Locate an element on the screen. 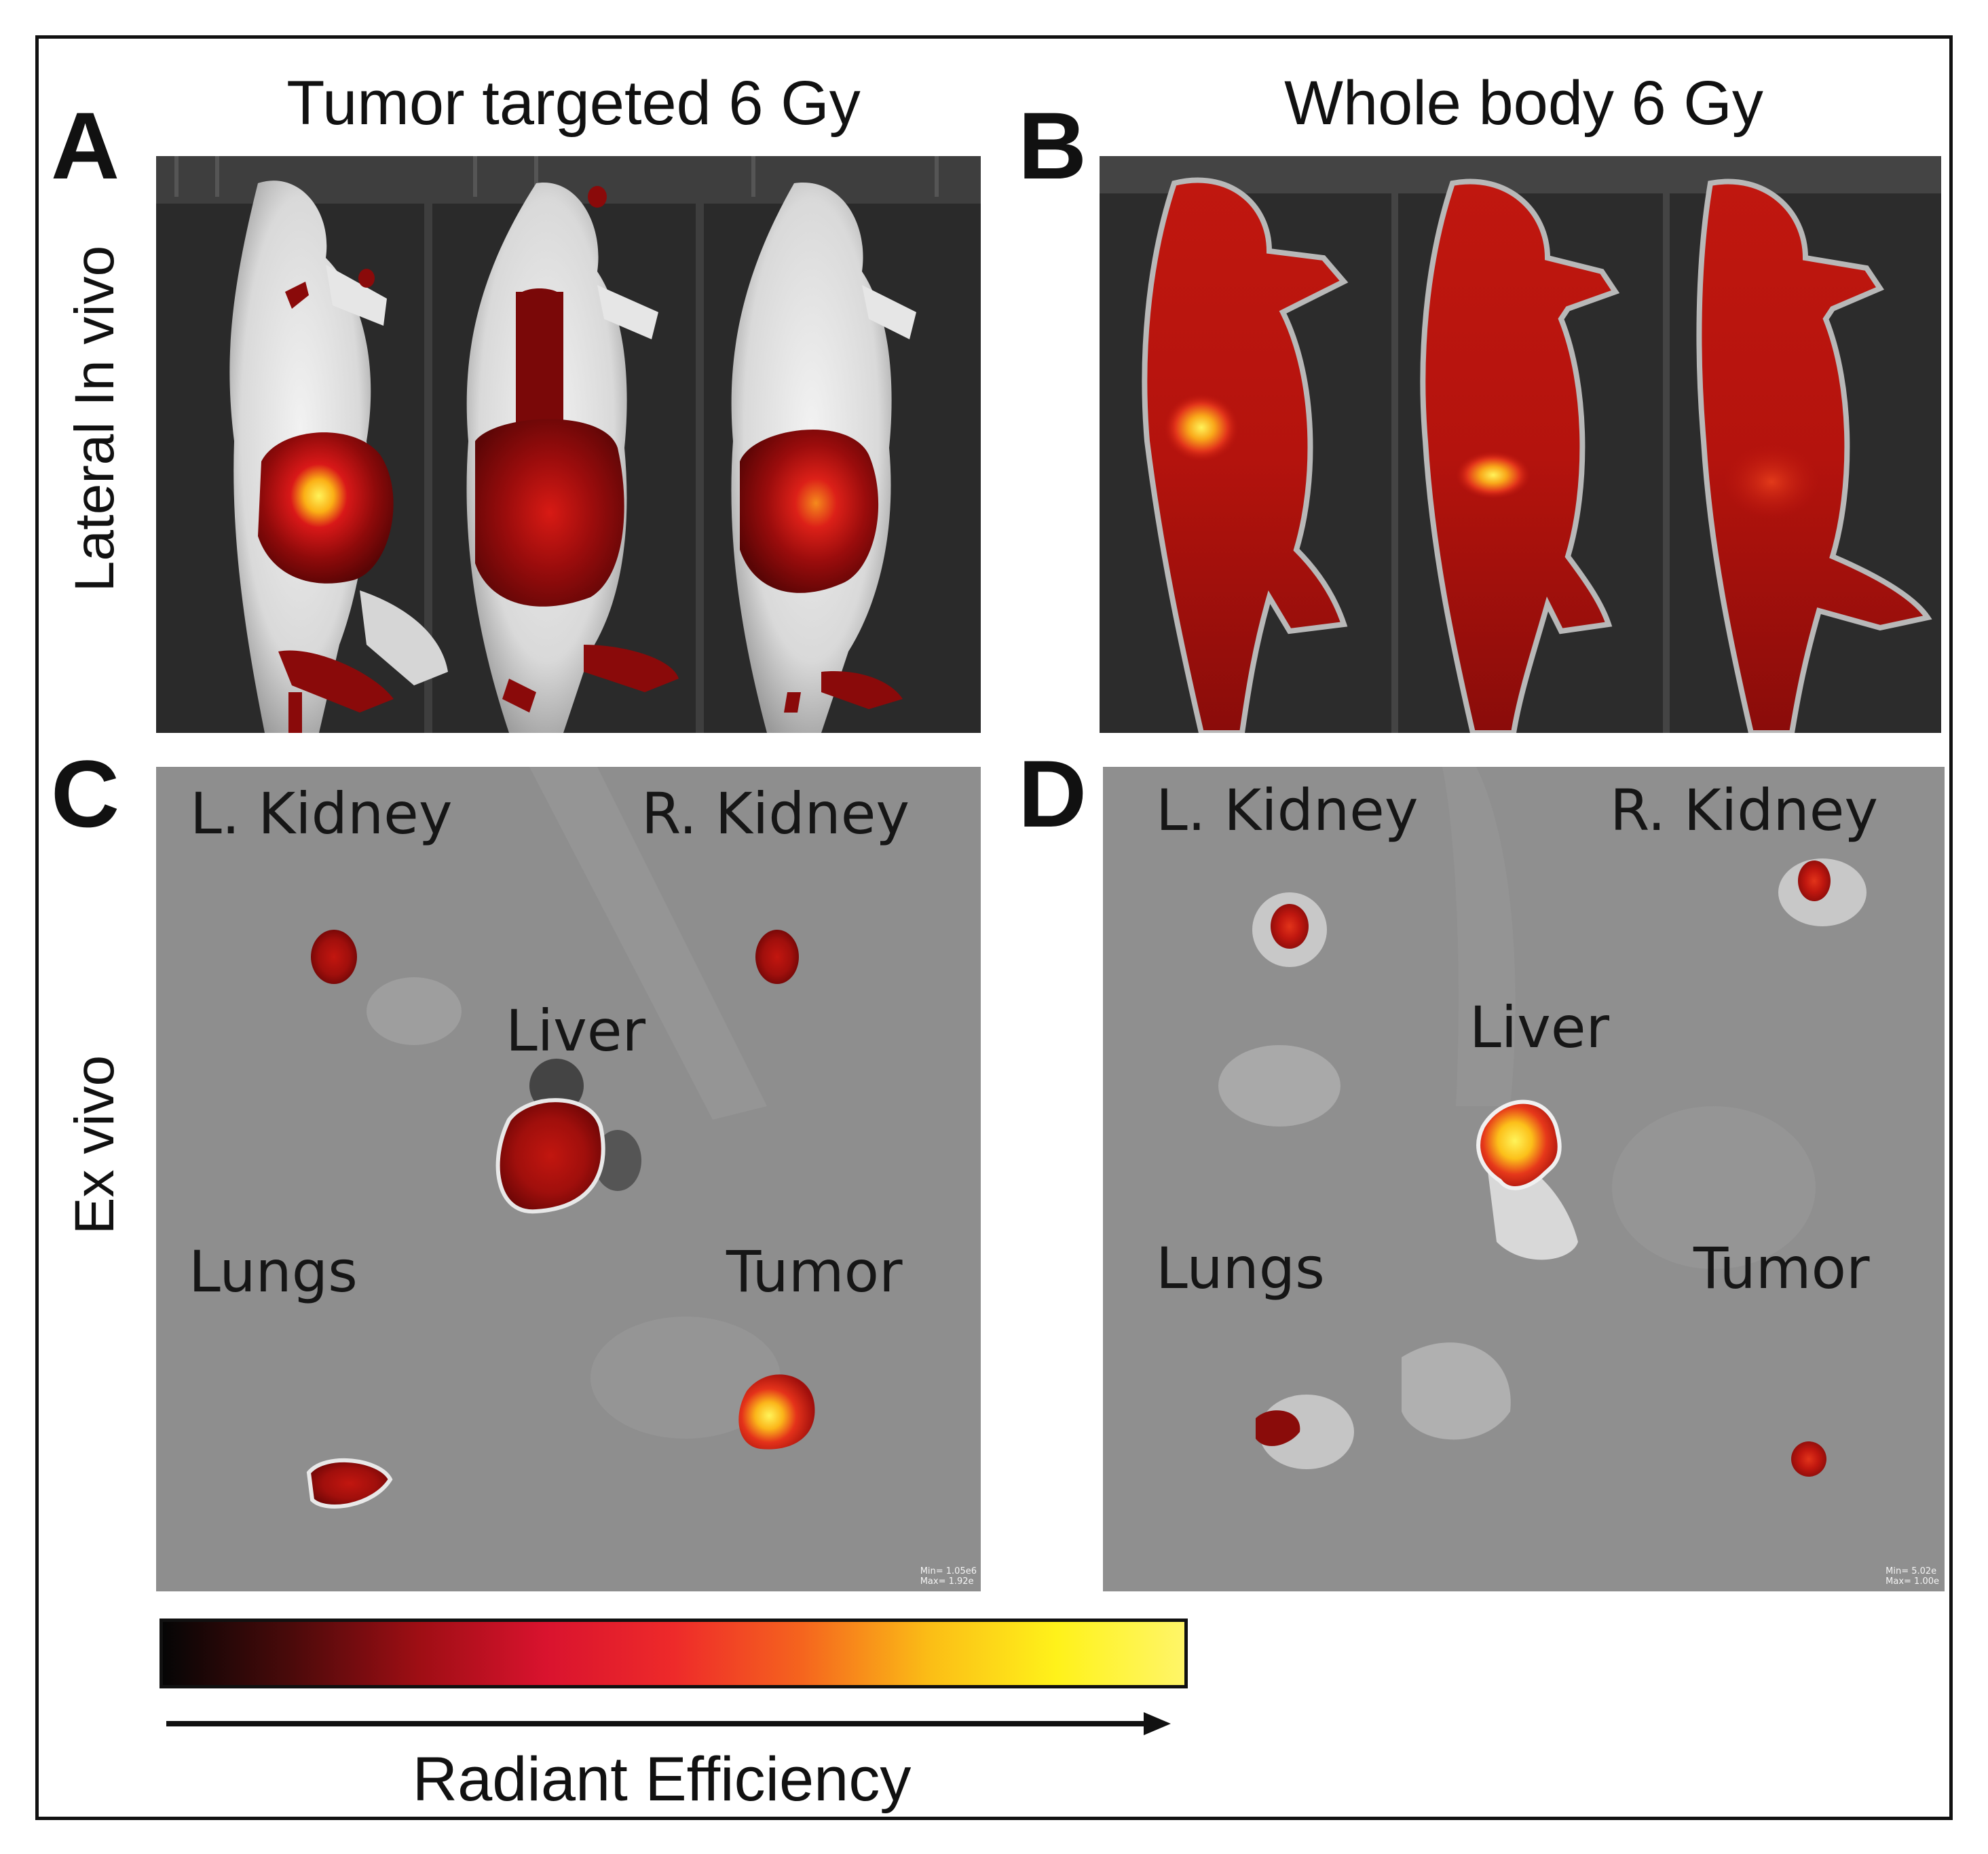 The image size is (1988, 1854). panel-d-min: Min= 5.02e is located at coordinates (1912, 1571).